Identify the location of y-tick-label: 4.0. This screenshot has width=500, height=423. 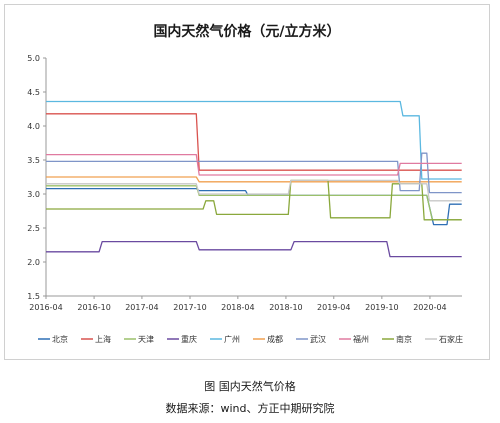
(33, 126).